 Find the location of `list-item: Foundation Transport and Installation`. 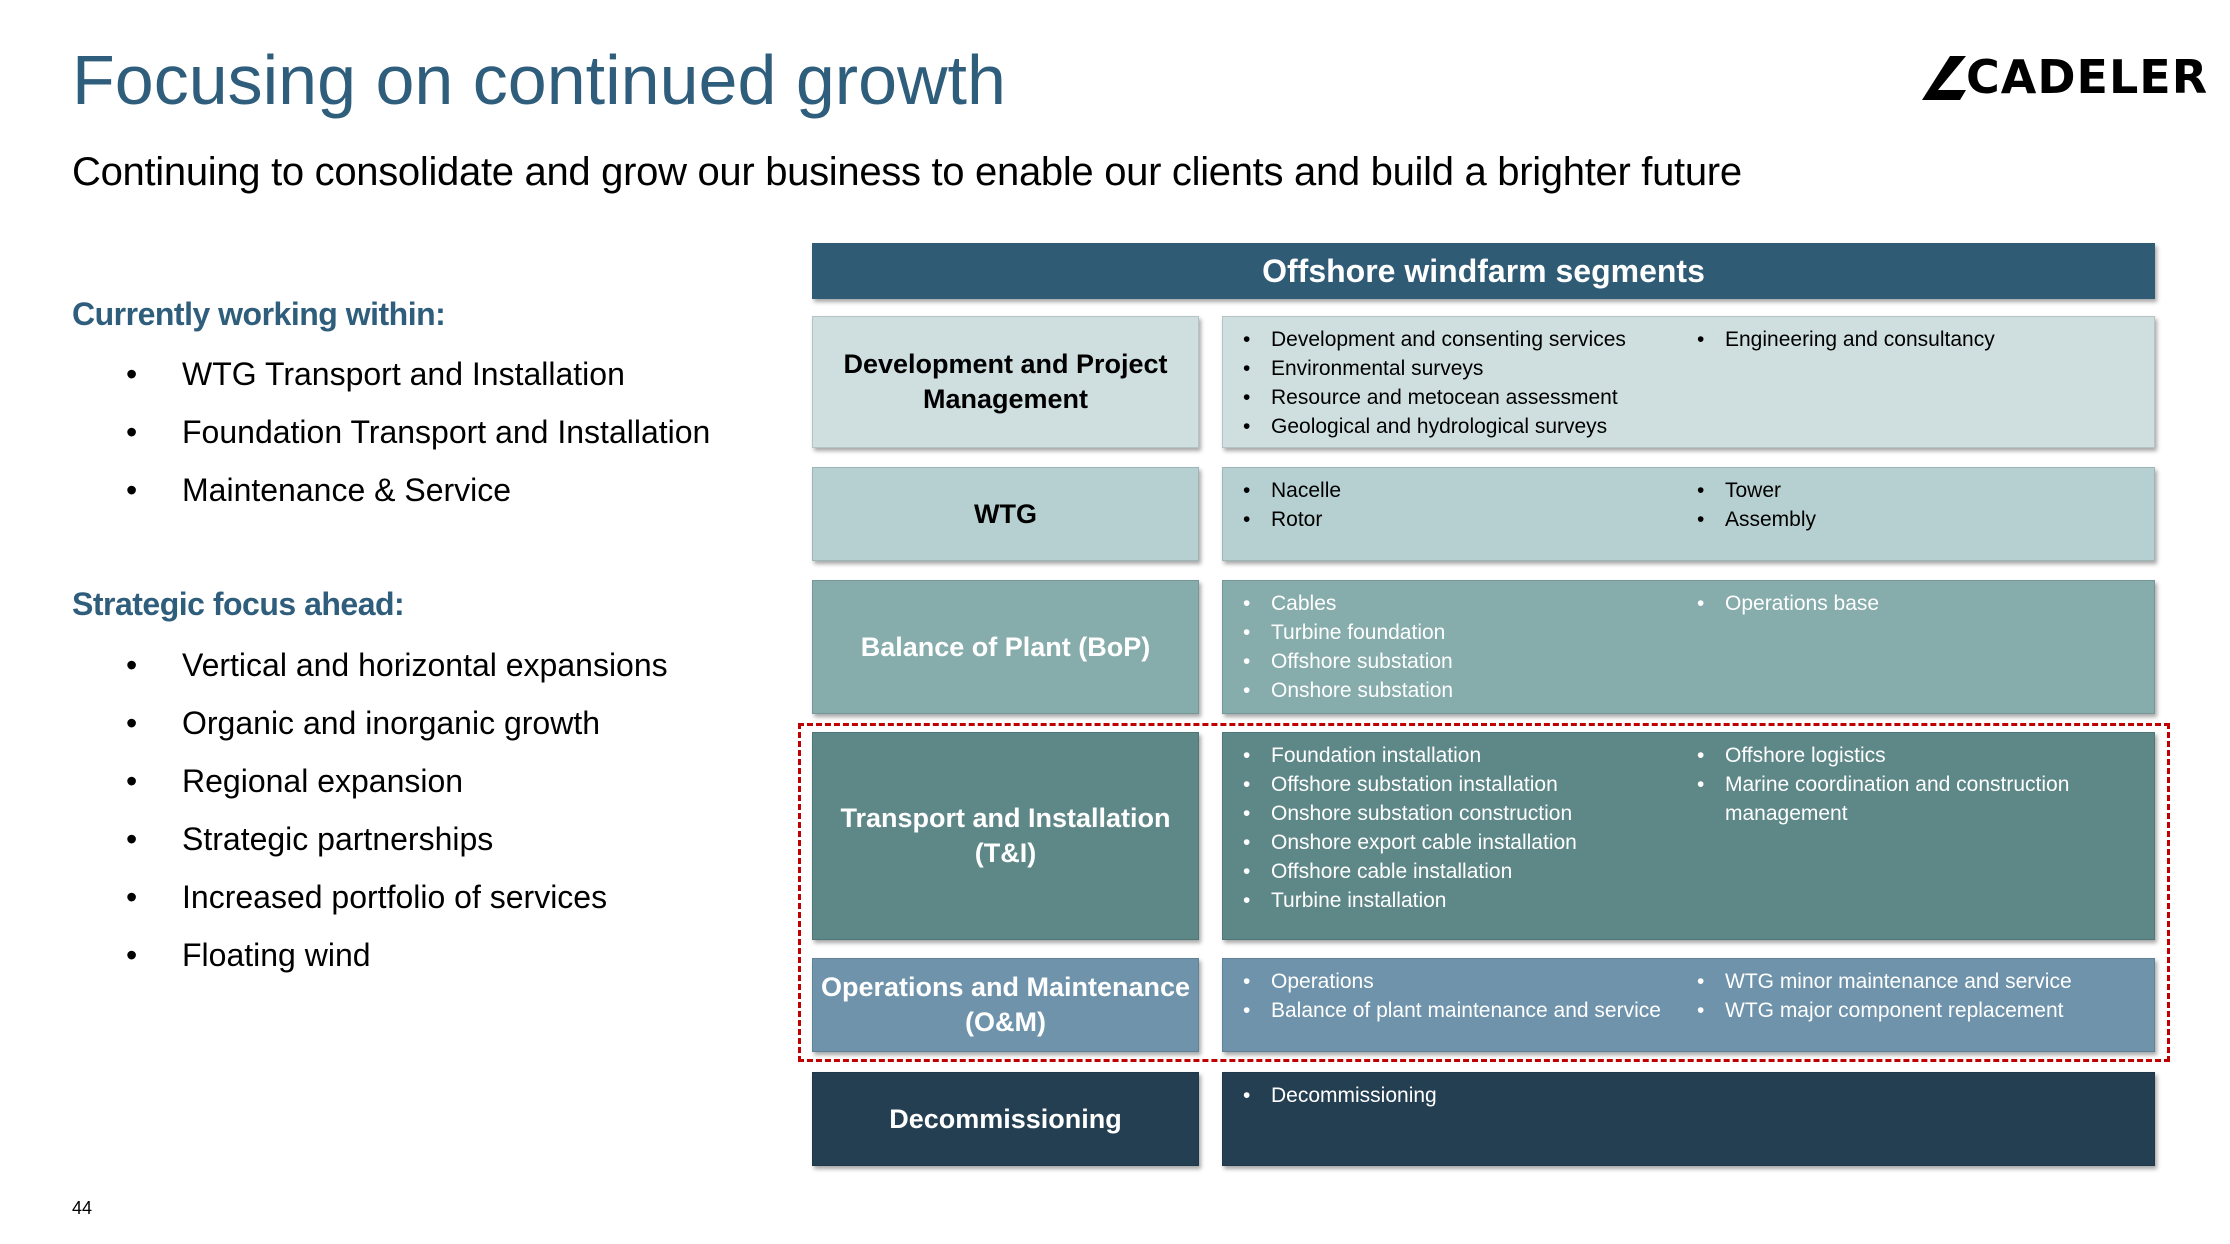

list-item: Foundation Transport and Installation is located at coordinates (418, 432).